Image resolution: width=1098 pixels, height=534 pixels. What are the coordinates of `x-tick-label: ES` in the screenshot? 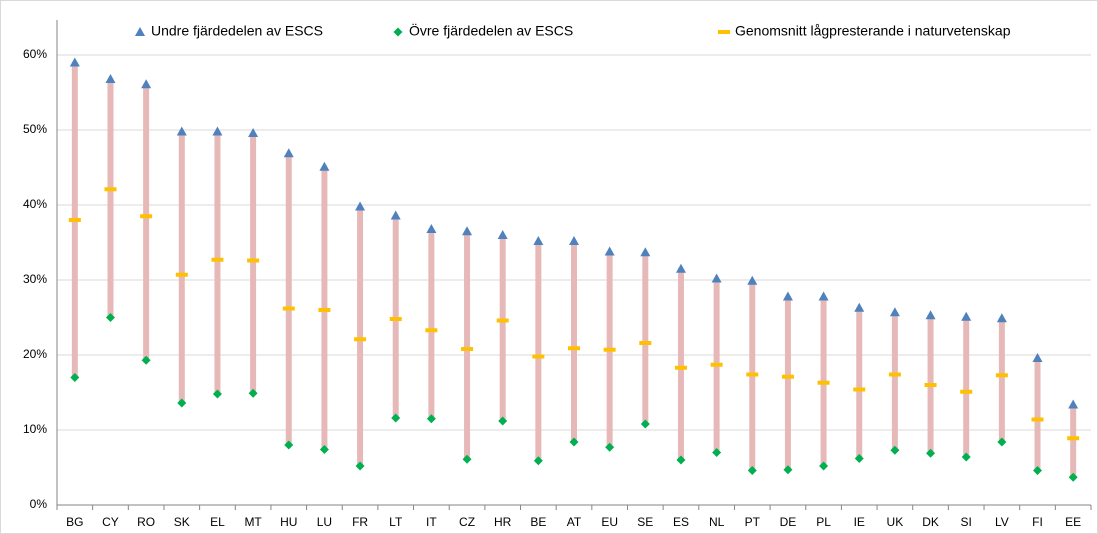 It's located at (681, 522).